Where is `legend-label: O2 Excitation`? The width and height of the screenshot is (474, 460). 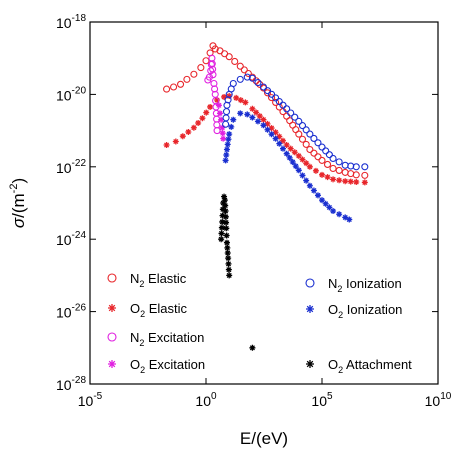 legend-label: O2 Excitation is located at coordinates (167, 366).